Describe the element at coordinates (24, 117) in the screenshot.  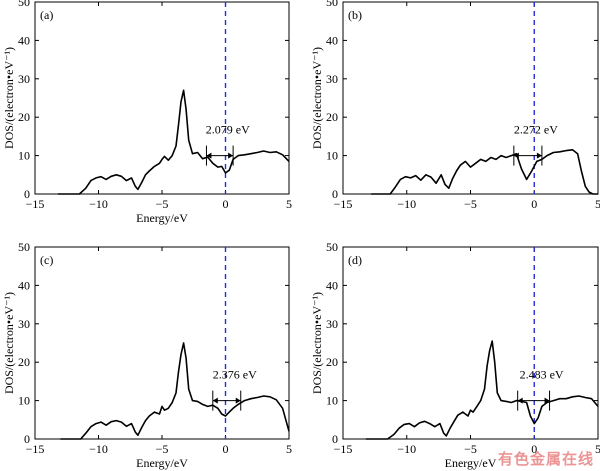
I see `y-tick-label-a: 20` at that location.